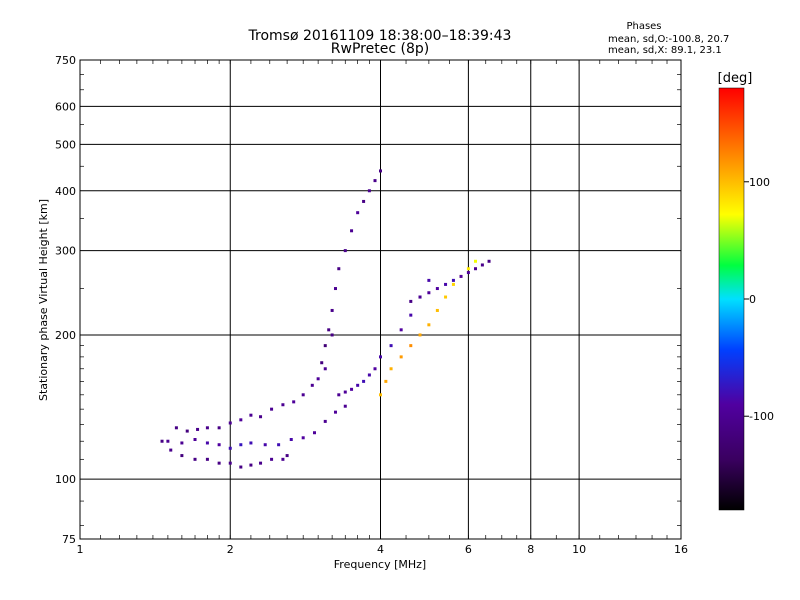 This screenshot has height=600, width=800. I want to click on x-tick-label: 2, so click(230, 549).